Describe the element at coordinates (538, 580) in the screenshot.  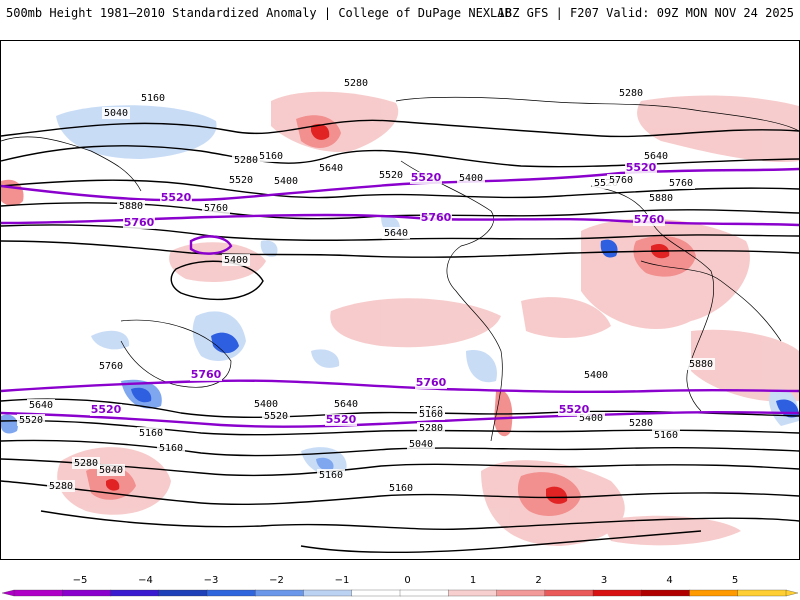
I see `legend-tick-label: 2` at that location.